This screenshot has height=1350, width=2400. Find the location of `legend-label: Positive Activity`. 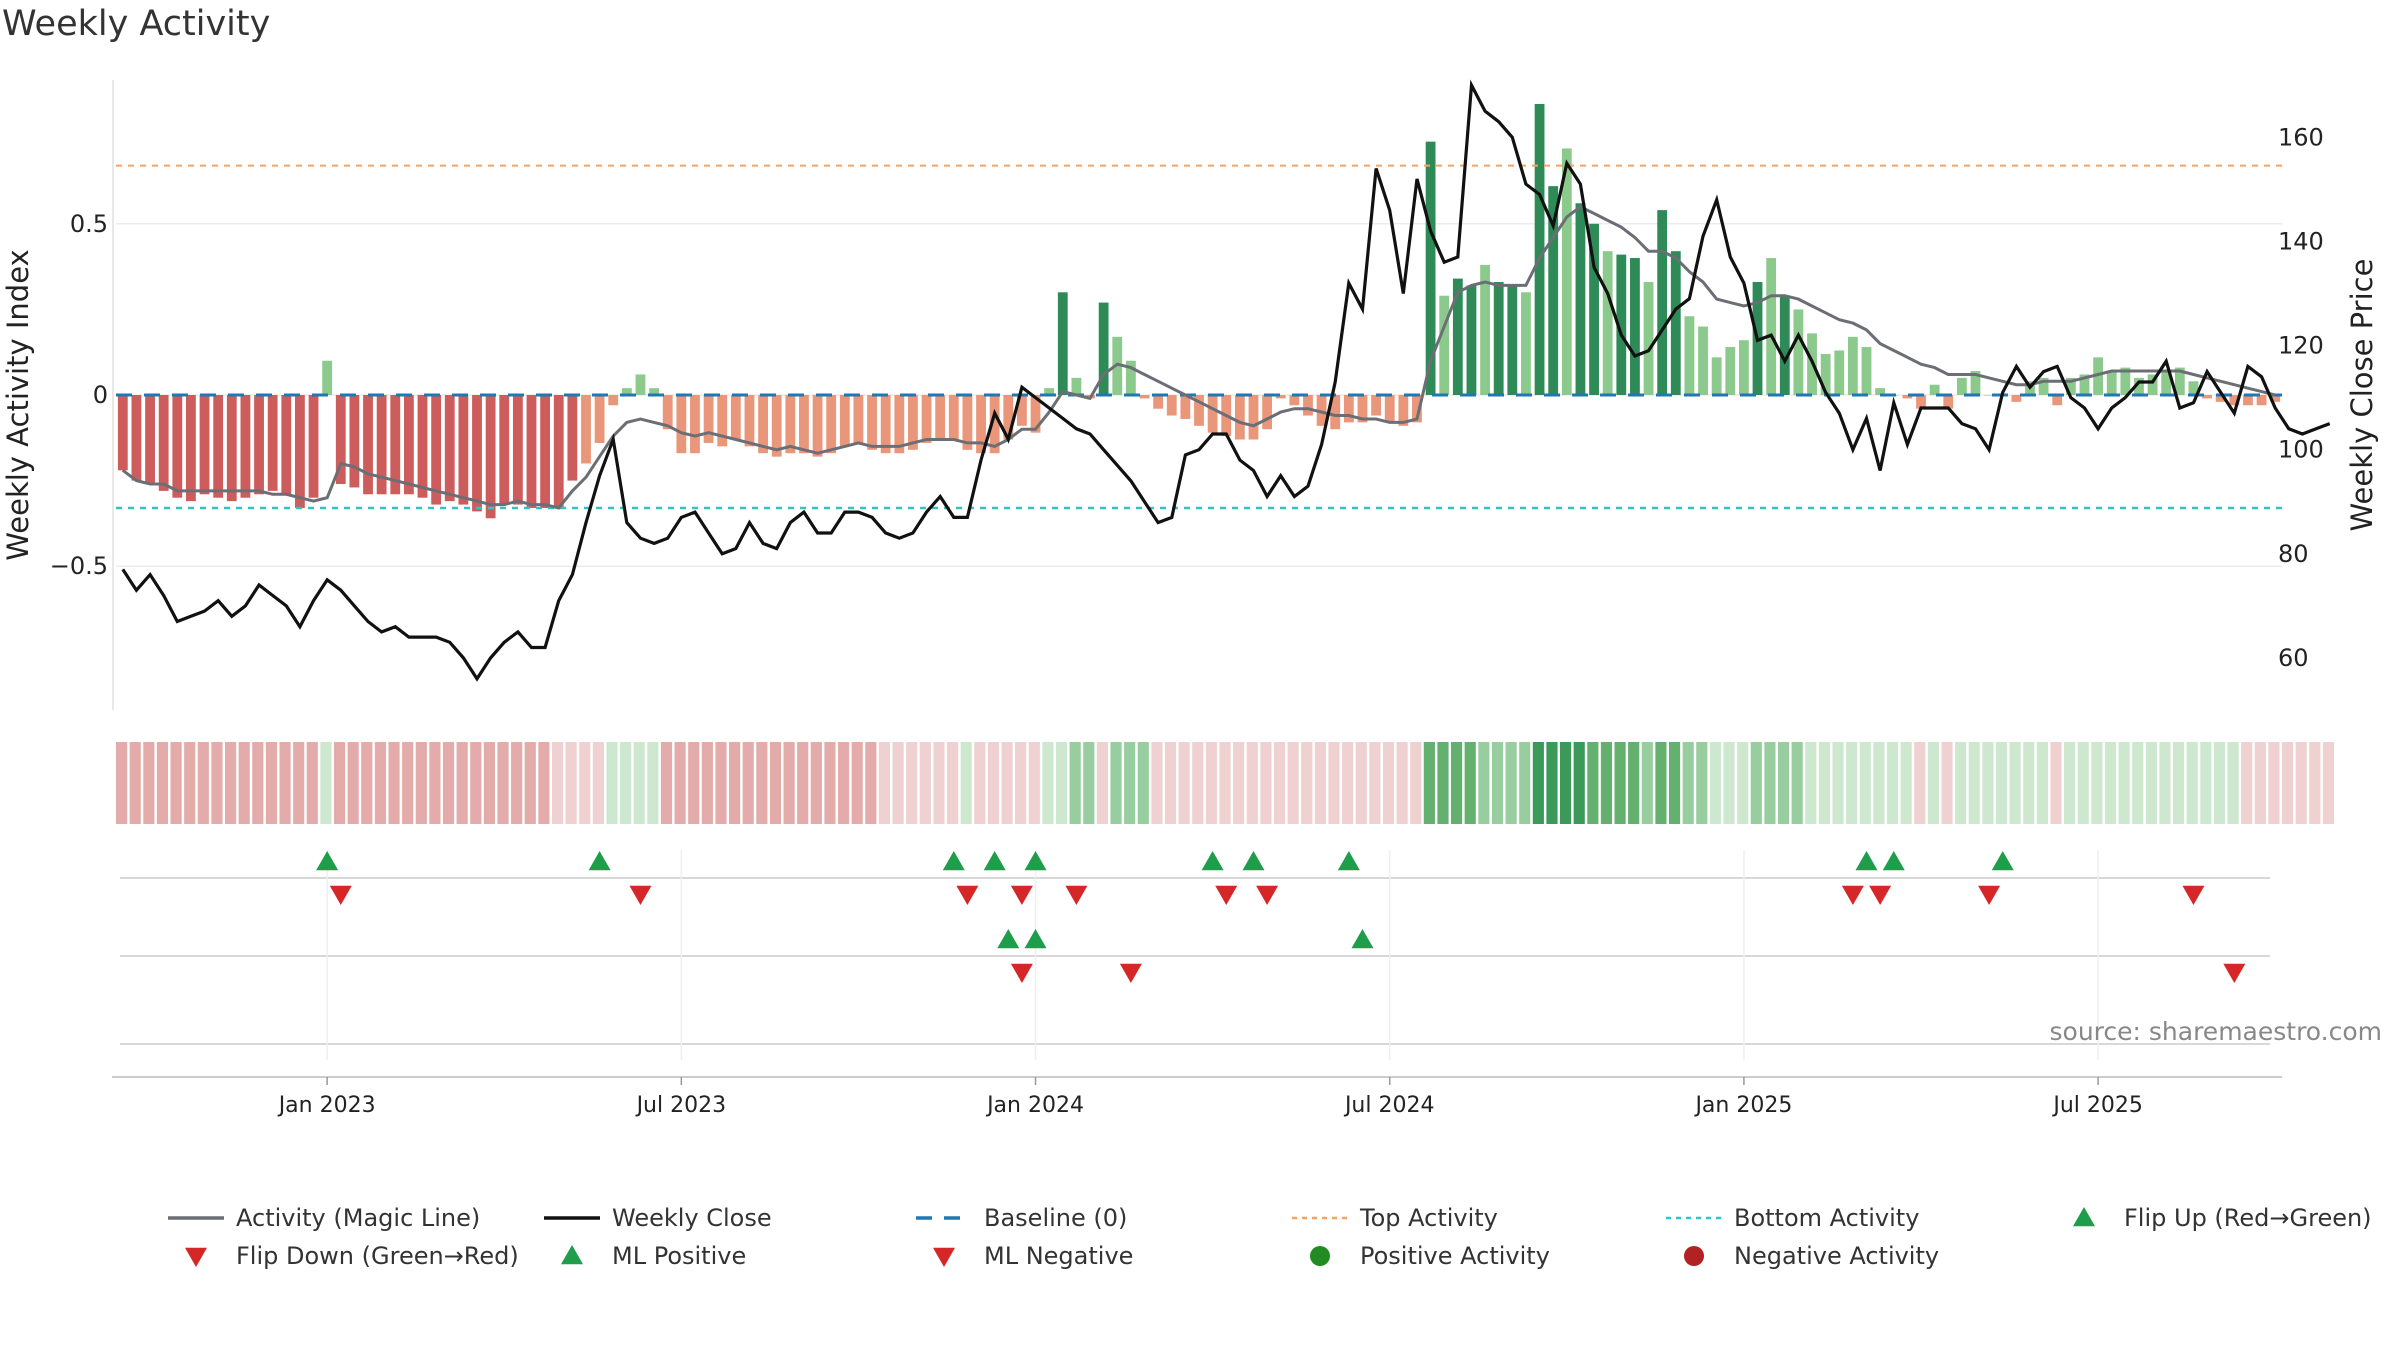

legend-label: Positive Activity is located at coordinates (1455, 1256).